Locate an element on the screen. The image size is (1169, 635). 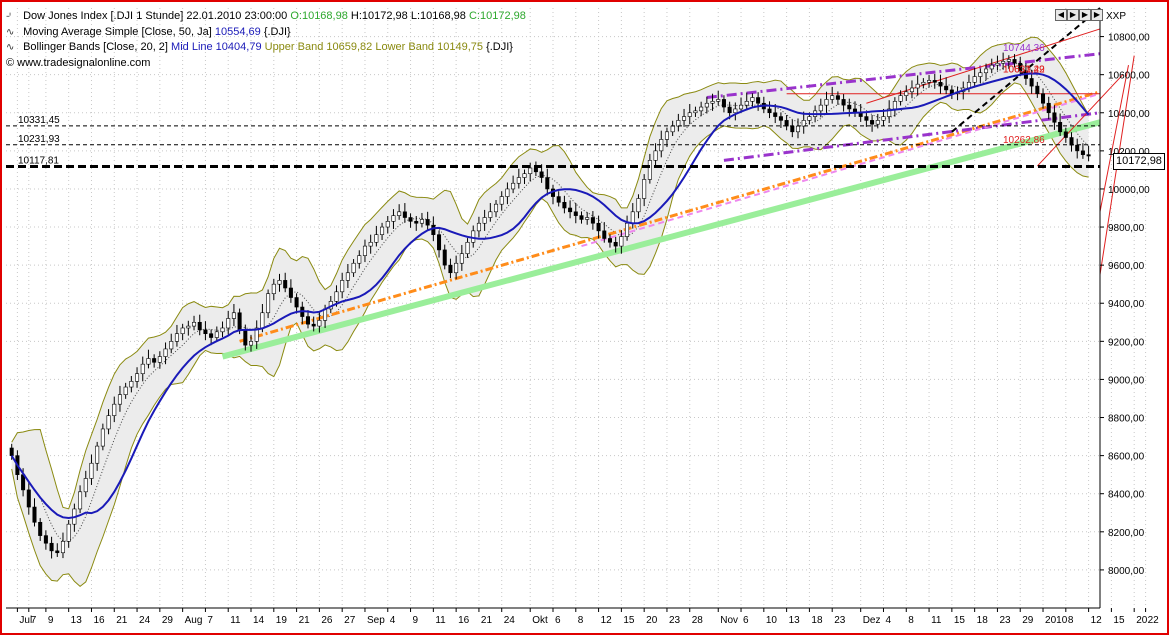
price-tick-label: 9600,00 is located at coordinates (1126, 266).